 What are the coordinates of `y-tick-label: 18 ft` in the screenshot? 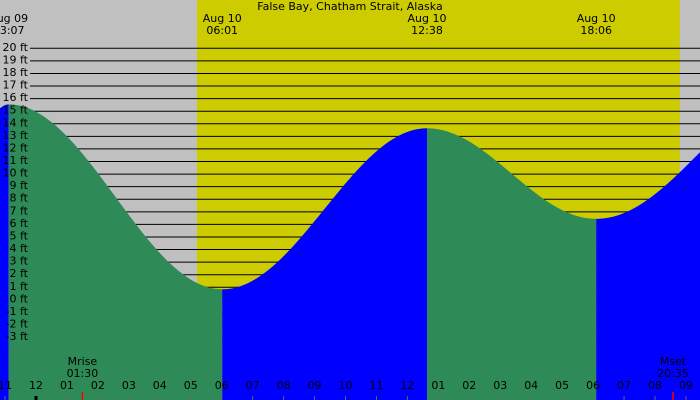 It's located at (16, 72).